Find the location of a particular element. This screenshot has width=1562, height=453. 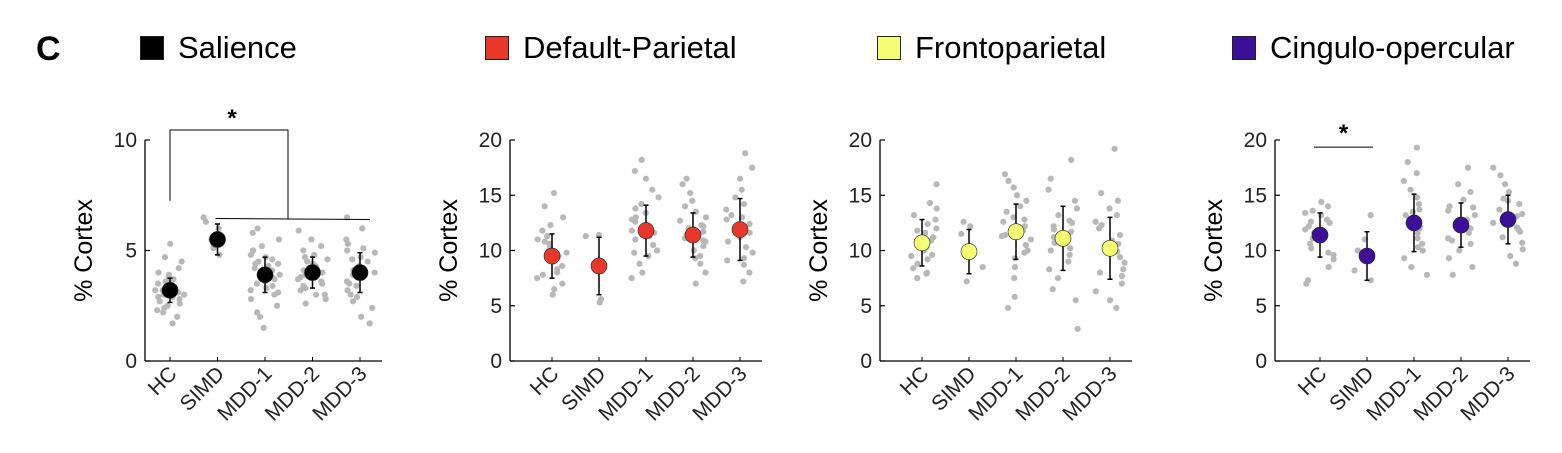

legend-label-salience: Salience is located at coordinates (237, 47).